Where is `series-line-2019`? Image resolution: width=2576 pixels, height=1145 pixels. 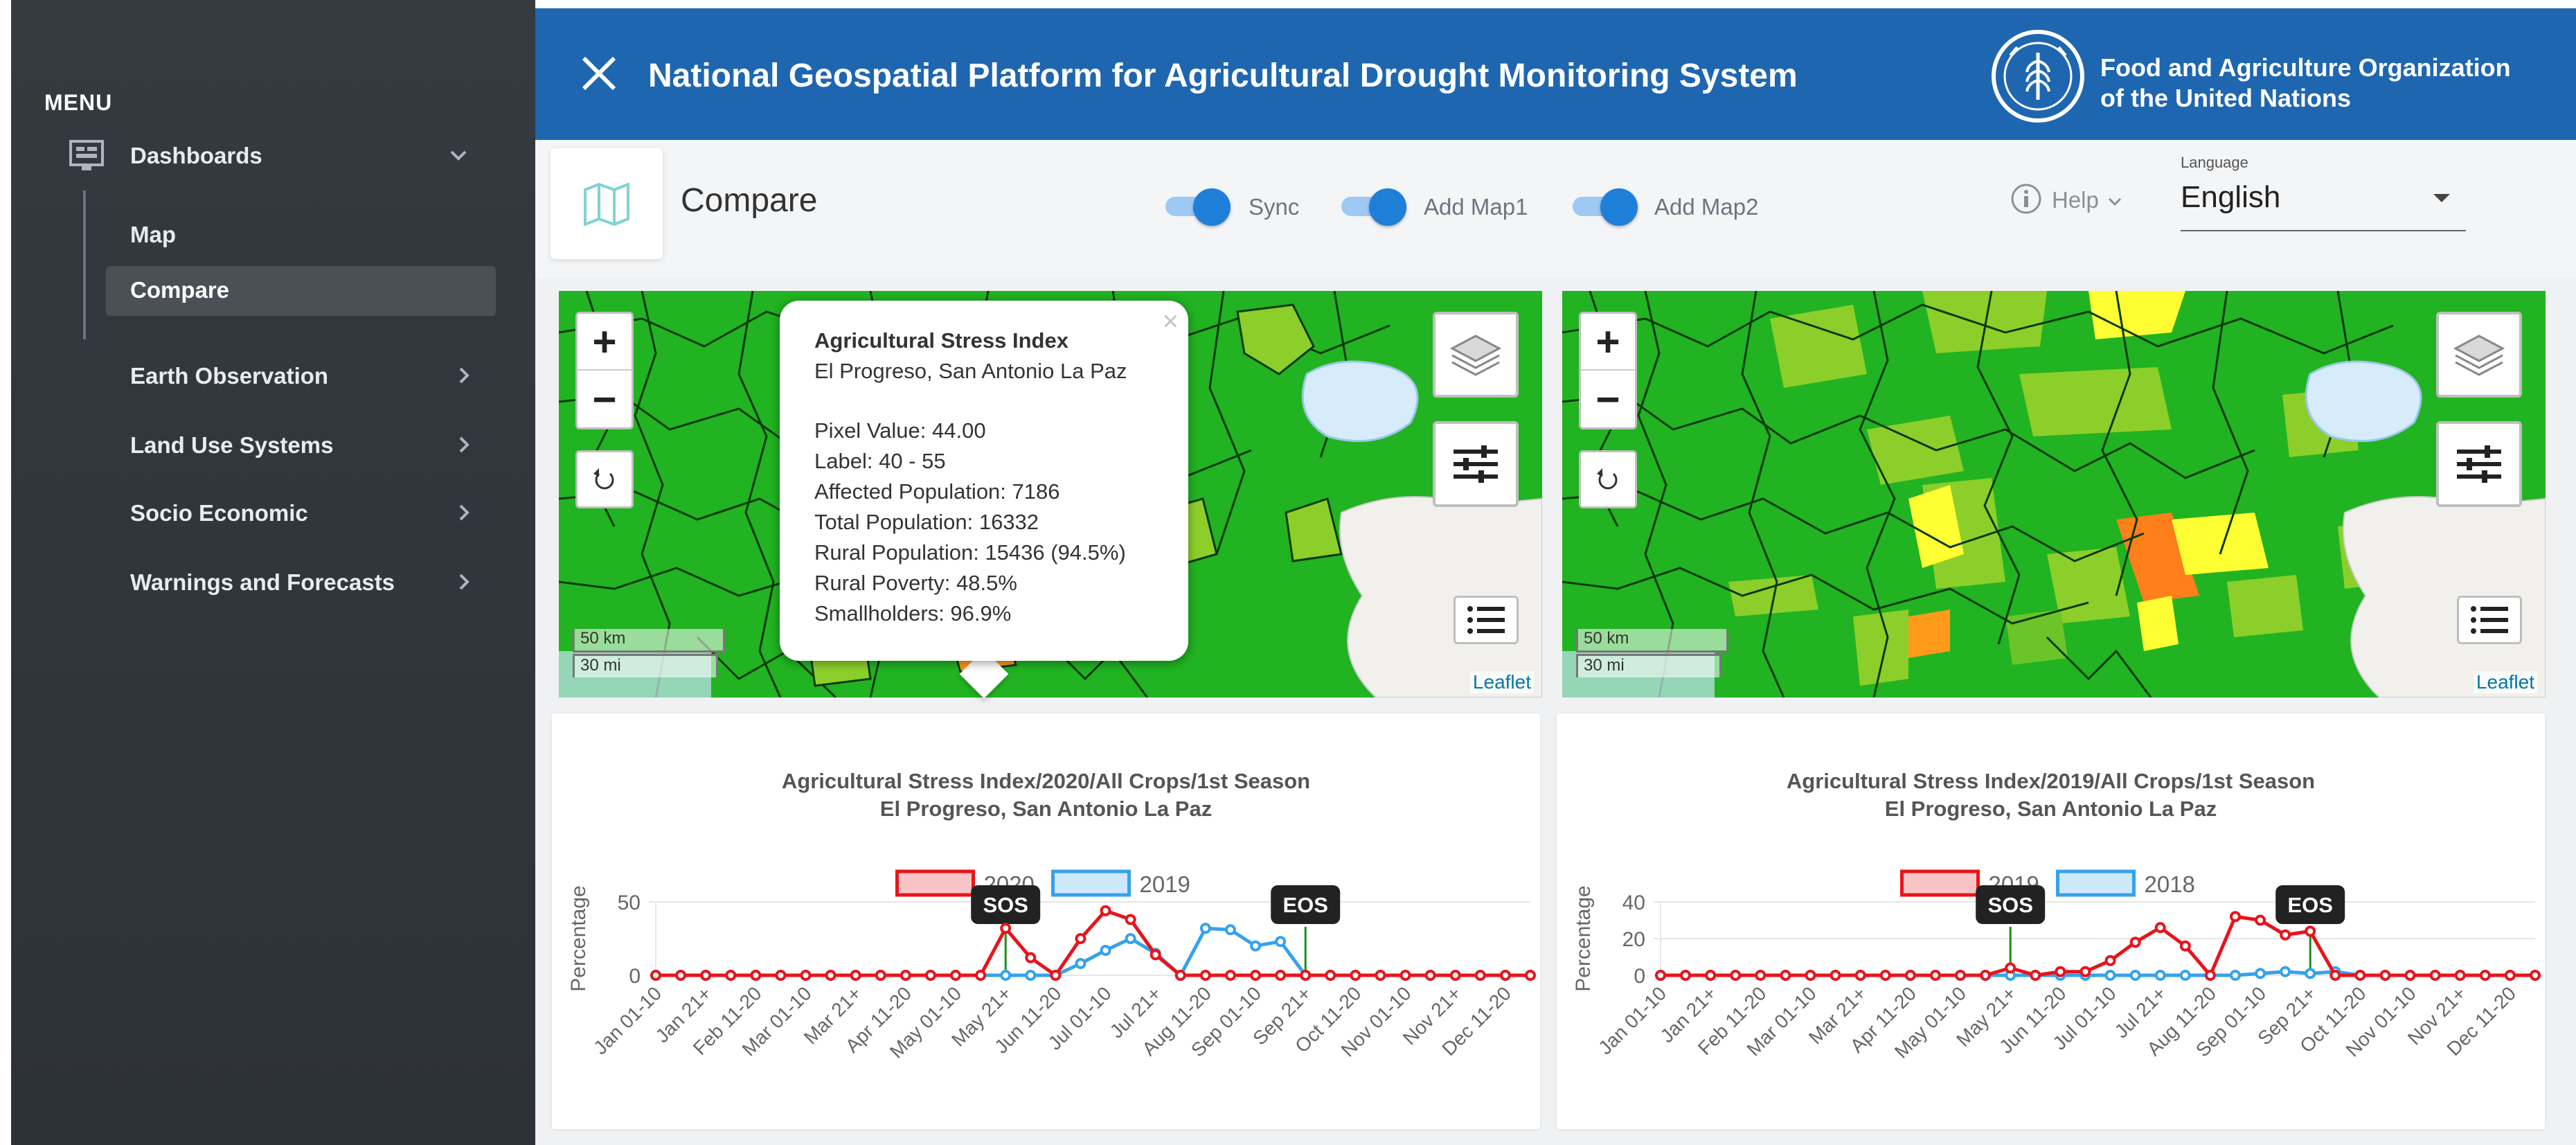
series-line-2019 is located at coordinates (2098, 945).